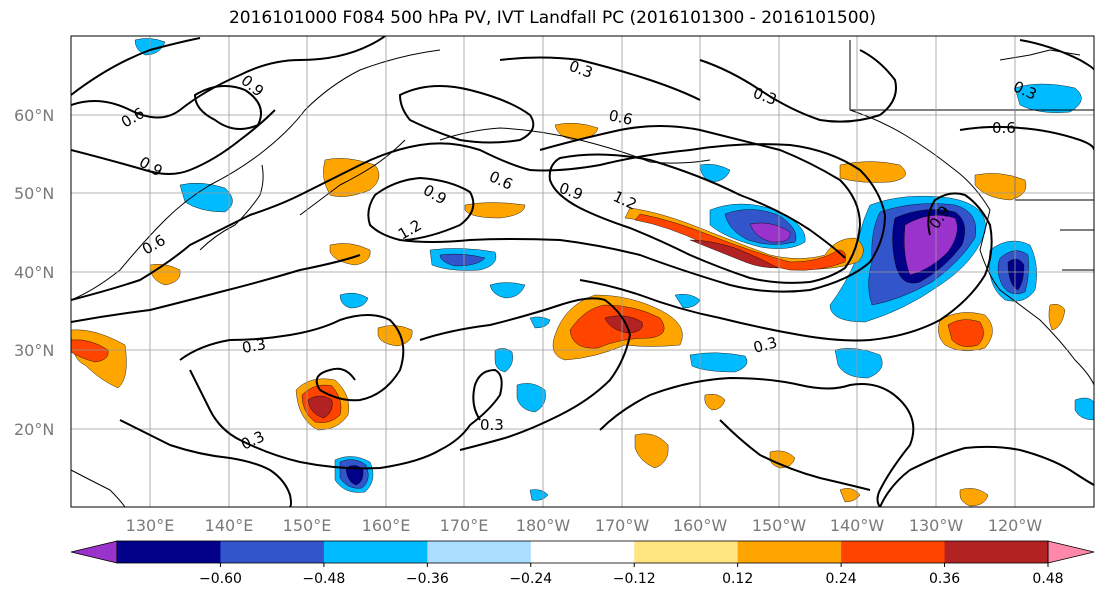  I want to click on colorbar-tick-label: −0.60, so click(220, 579).